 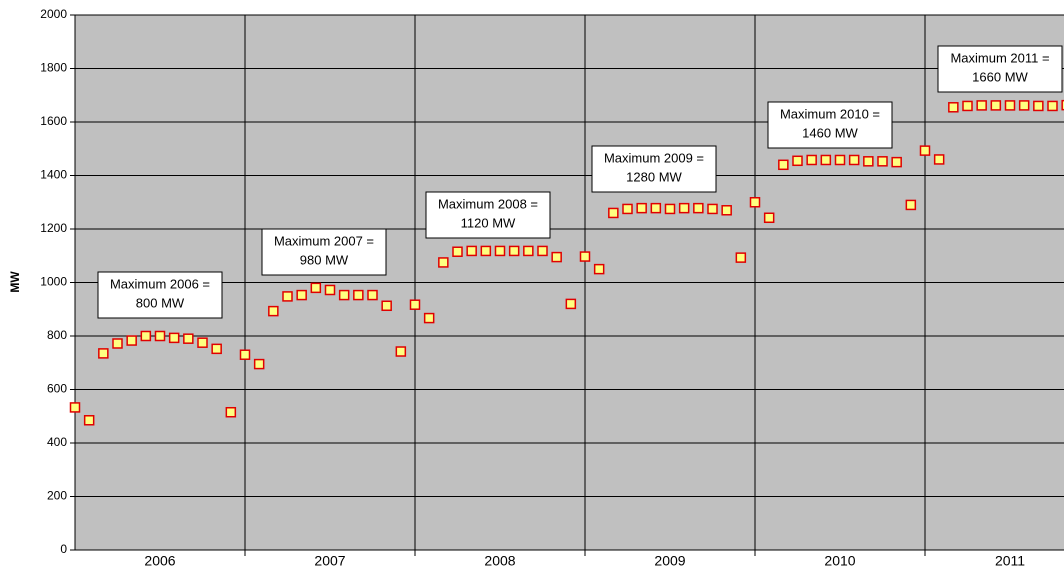 What do you see at coordinates (57, 389) in the screenshot?
I see `y-tick-label: 600` at bounding box center [57, 389].